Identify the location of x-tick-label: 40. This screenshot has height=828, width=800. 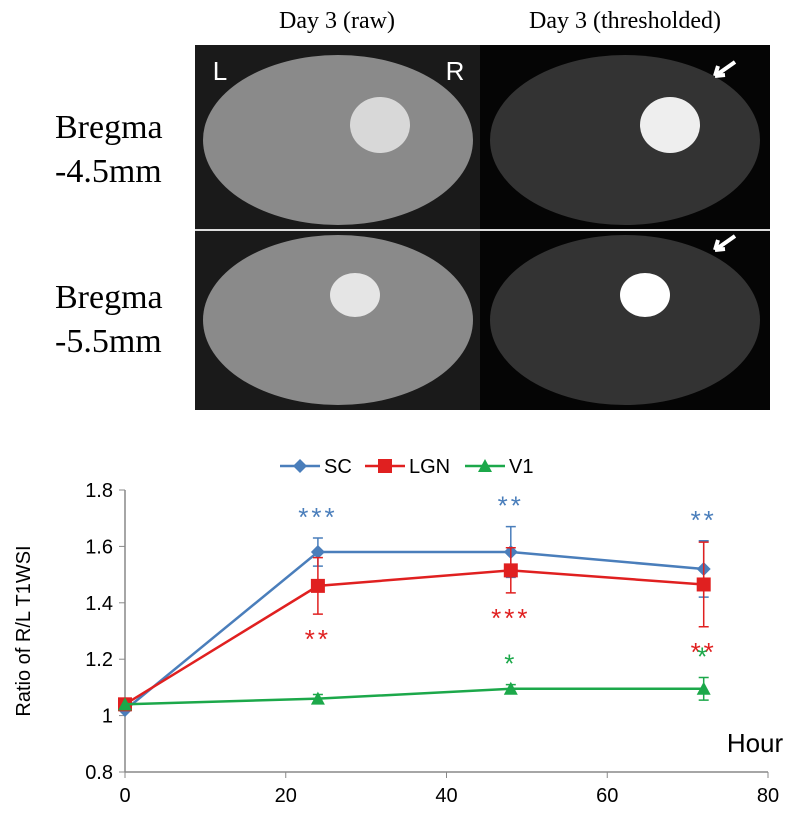
(446, 796).